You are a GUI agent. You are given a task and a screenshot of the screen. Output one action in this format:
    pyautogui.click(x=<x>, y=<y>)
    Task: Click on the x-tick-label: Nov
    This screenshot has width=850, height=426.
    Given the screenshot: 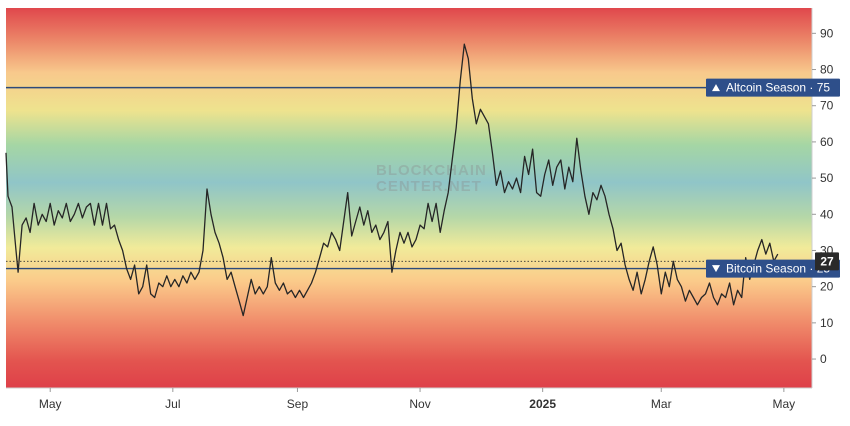 What is the action you would take?
    pyautogui.click(x=419, y=404)
    